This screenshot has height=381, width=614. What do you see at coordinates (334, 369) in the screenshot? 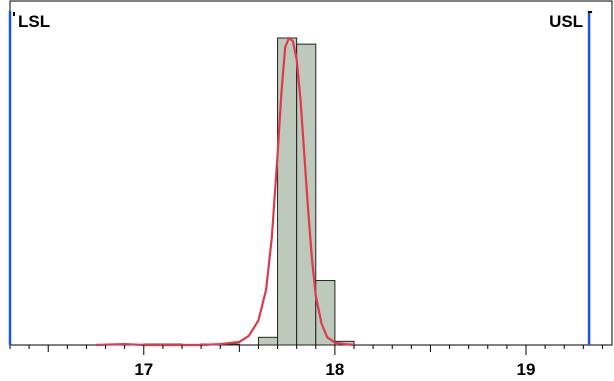
I see `x-tick-label: 18` at bounding box center [334, 369].